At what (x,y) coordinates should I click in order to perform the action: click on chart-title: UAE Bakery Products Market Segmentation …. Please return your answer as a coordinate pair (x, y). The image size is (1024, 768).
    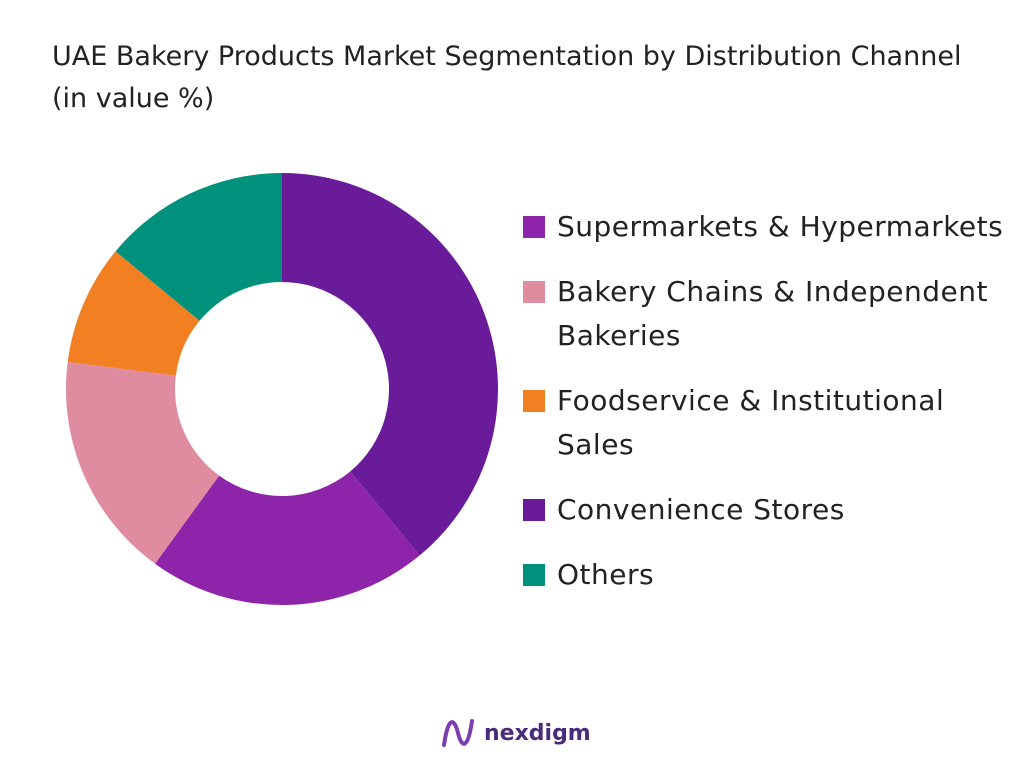
    Looking at the image, I should click on (507, 77).